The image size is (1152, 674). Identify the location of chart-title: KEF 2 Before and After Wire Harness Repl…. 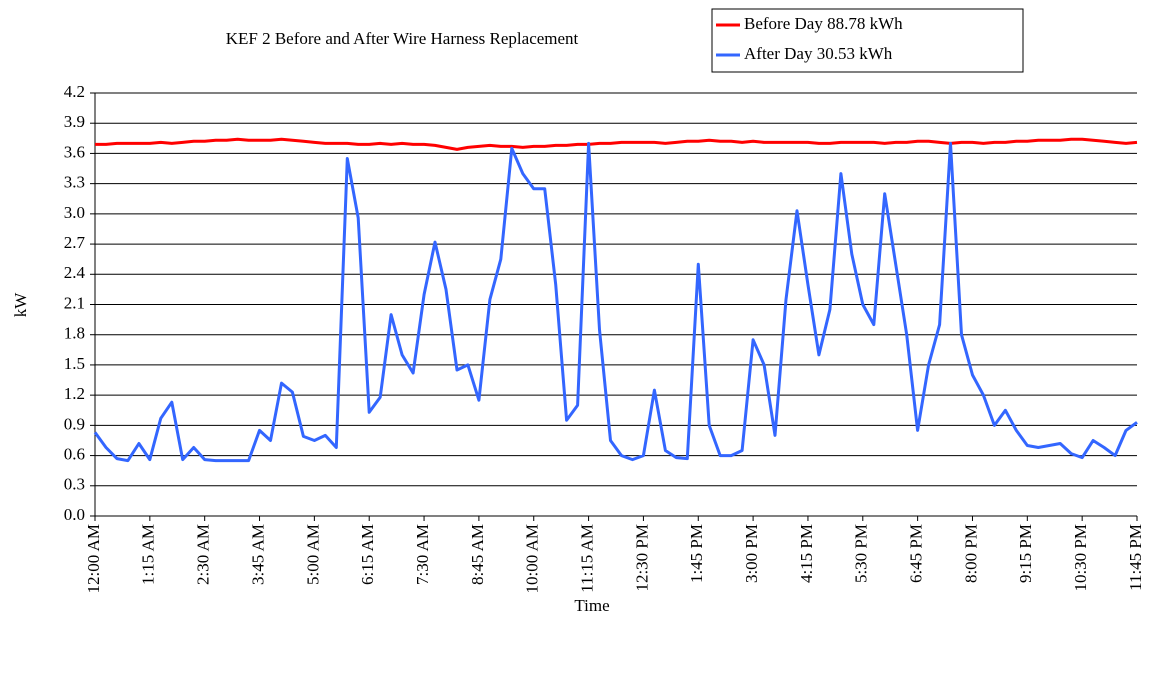
(402, 38).